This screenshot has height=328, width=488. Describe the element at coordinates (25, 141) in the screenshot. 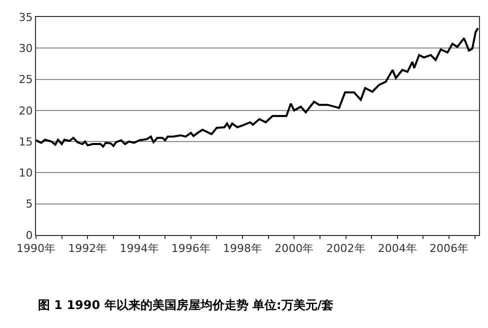

I see `y-tick-label: 15` at that location.